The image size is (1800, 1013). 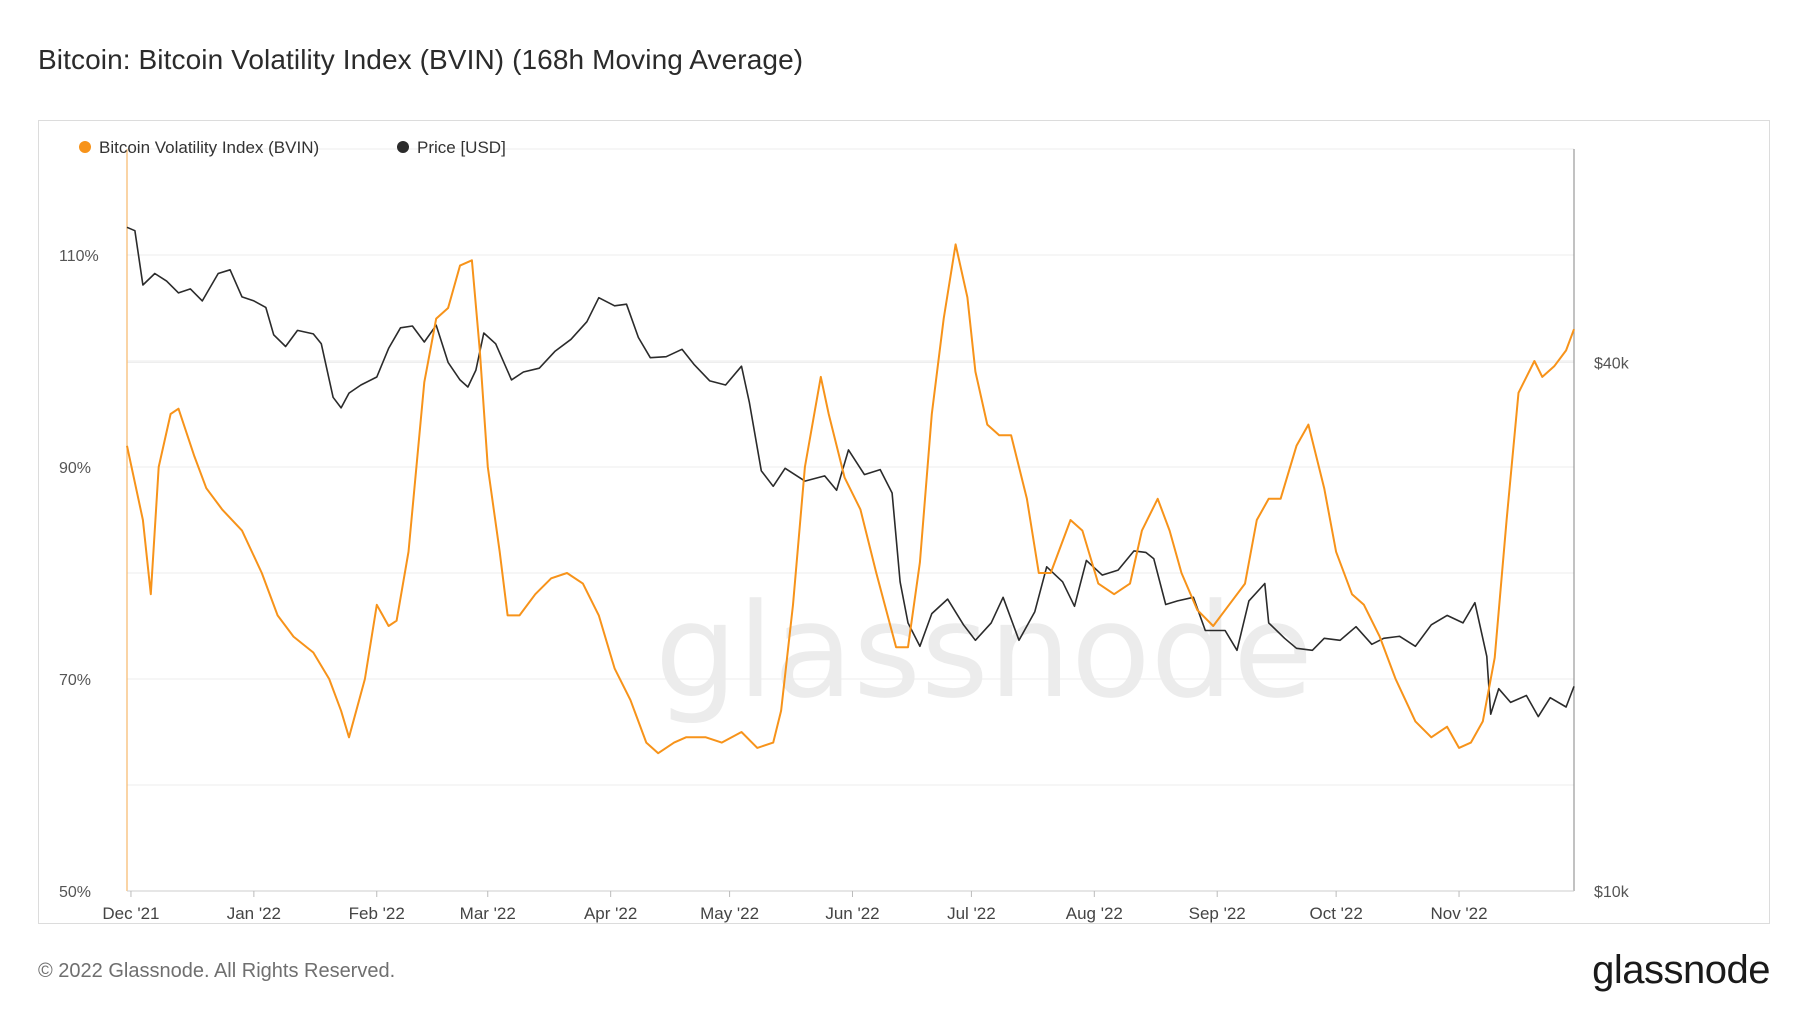 What do you see at coordinates (217, 971) in the screenshot?
I see `footer-copyright: © 2022 Glassnode. All Rights Reserved.` at bounding box center [217, 971].